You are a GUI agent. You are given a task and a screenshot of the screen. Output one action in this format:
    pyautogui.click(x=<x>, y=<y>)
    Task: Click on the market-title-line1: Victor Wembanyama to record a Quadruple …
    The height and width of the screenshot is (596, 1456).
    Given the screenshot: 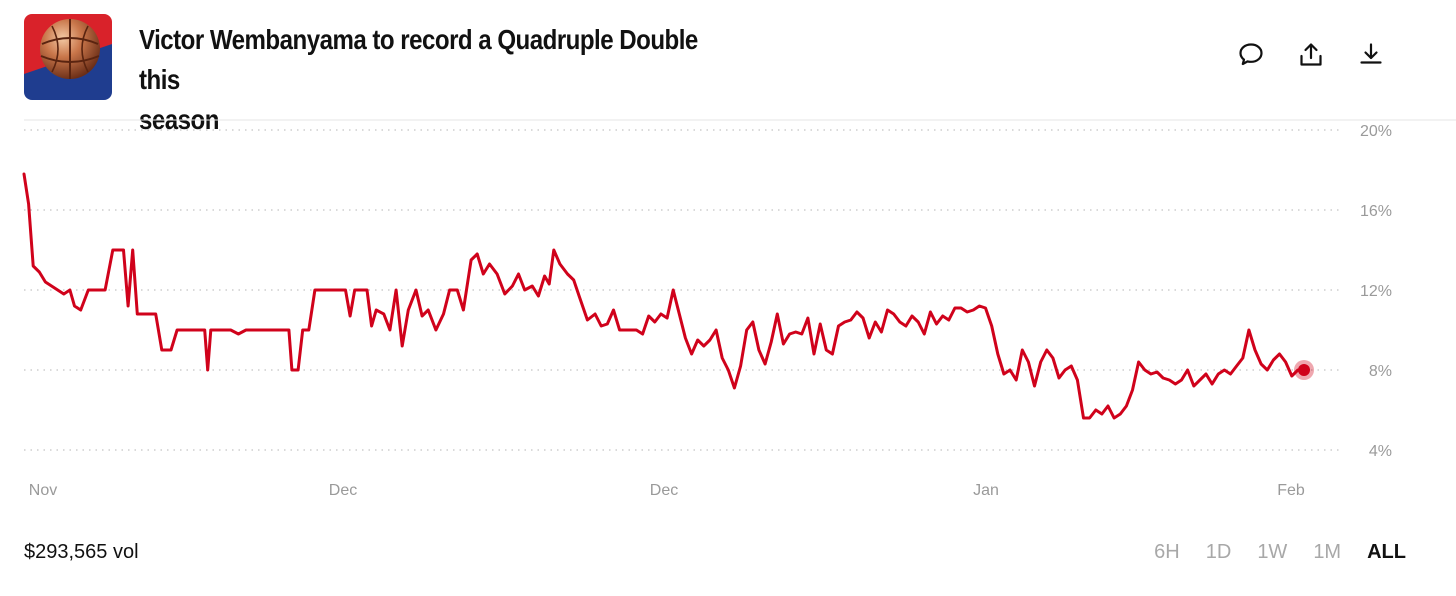 What is the action you would take?
    pyautogui.click(x=418, y=59)
    